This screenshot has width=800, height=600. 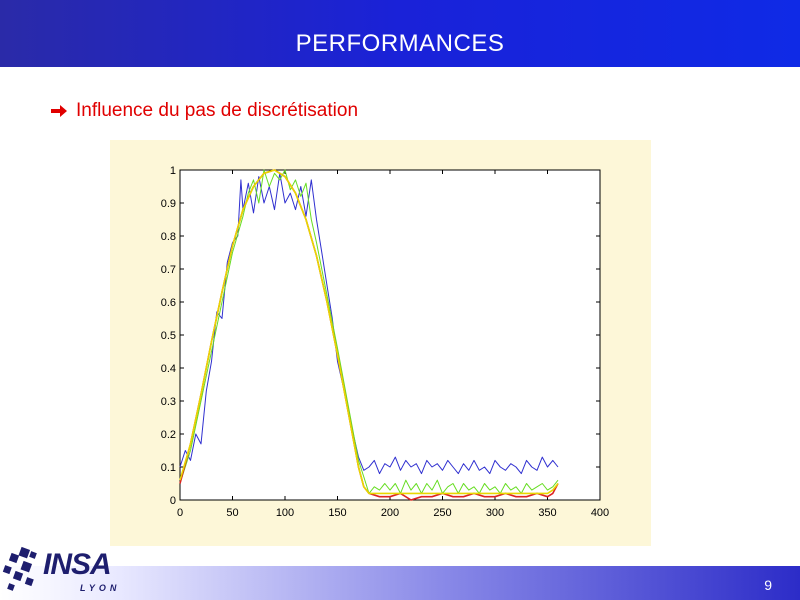 What do you see at coordinates (19, 568) in the screenshot?
I see `insa-logo-icon` at bounding box center [19, 568].